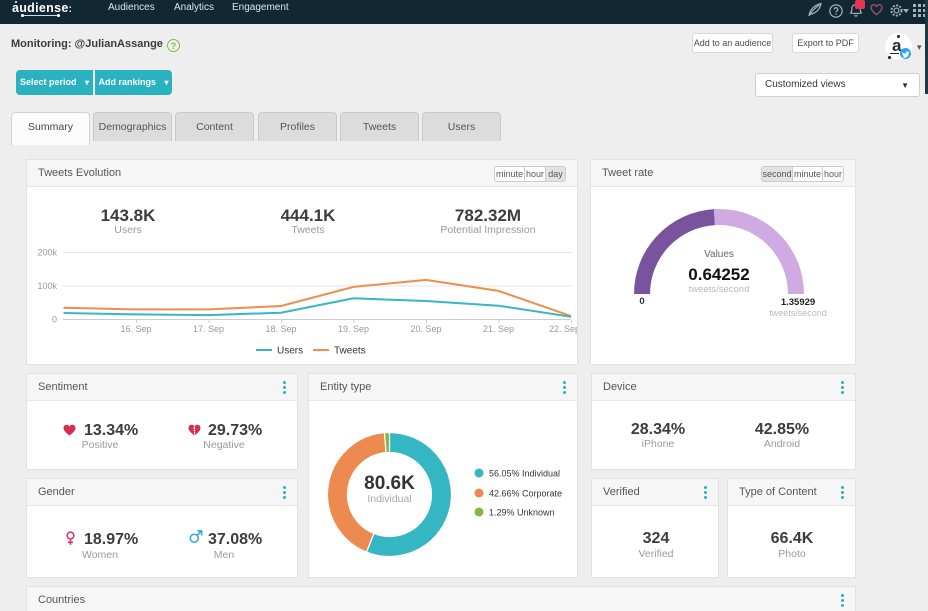  I want to click on svg-text: 21. Sep, so click(498, 329).